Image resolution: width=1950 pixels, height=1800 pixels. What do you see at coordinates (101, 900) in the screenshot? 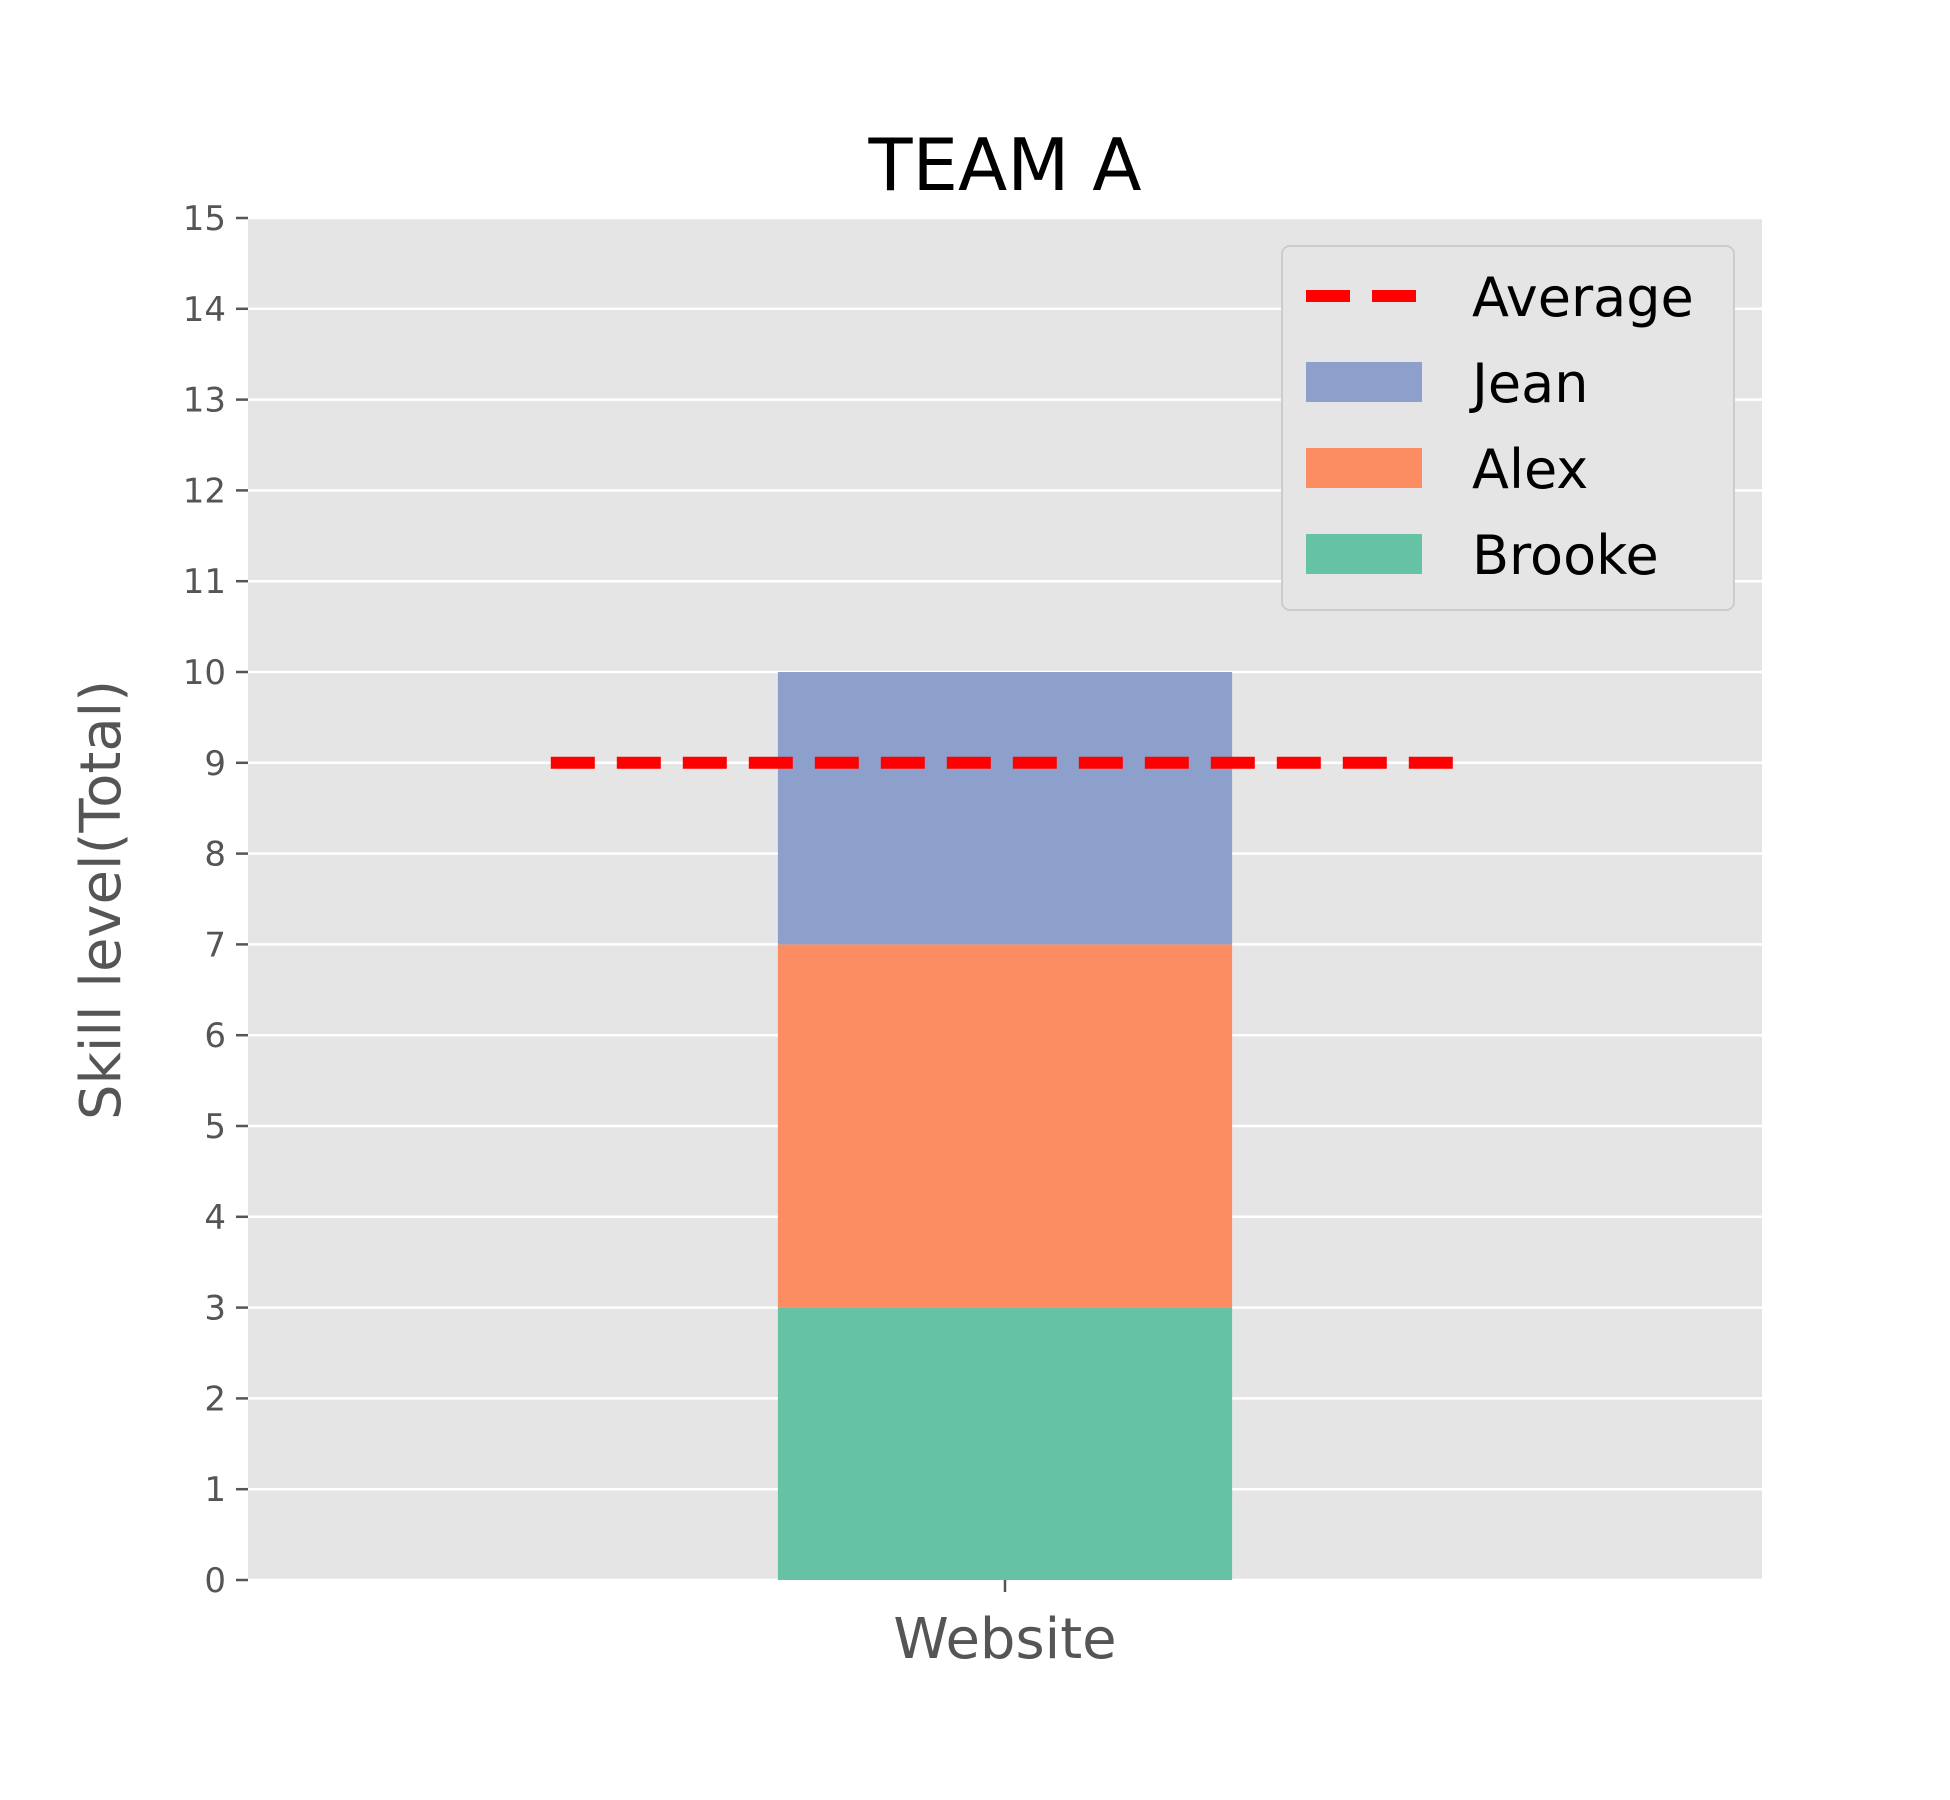
I see `y-axis-label: Skill level(Total)` at bounding box center [101, 900].